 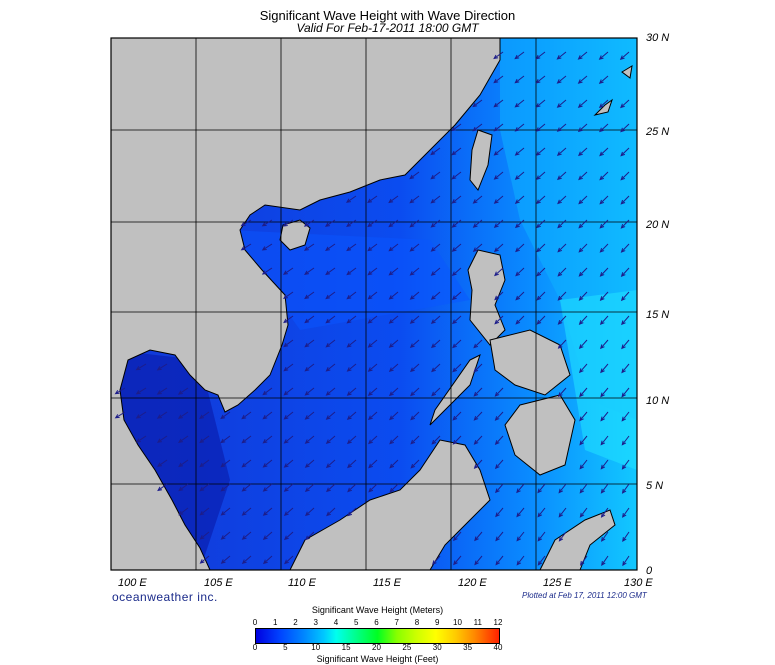 I want to click on lat-label: 0, so click(x=649, y=571).